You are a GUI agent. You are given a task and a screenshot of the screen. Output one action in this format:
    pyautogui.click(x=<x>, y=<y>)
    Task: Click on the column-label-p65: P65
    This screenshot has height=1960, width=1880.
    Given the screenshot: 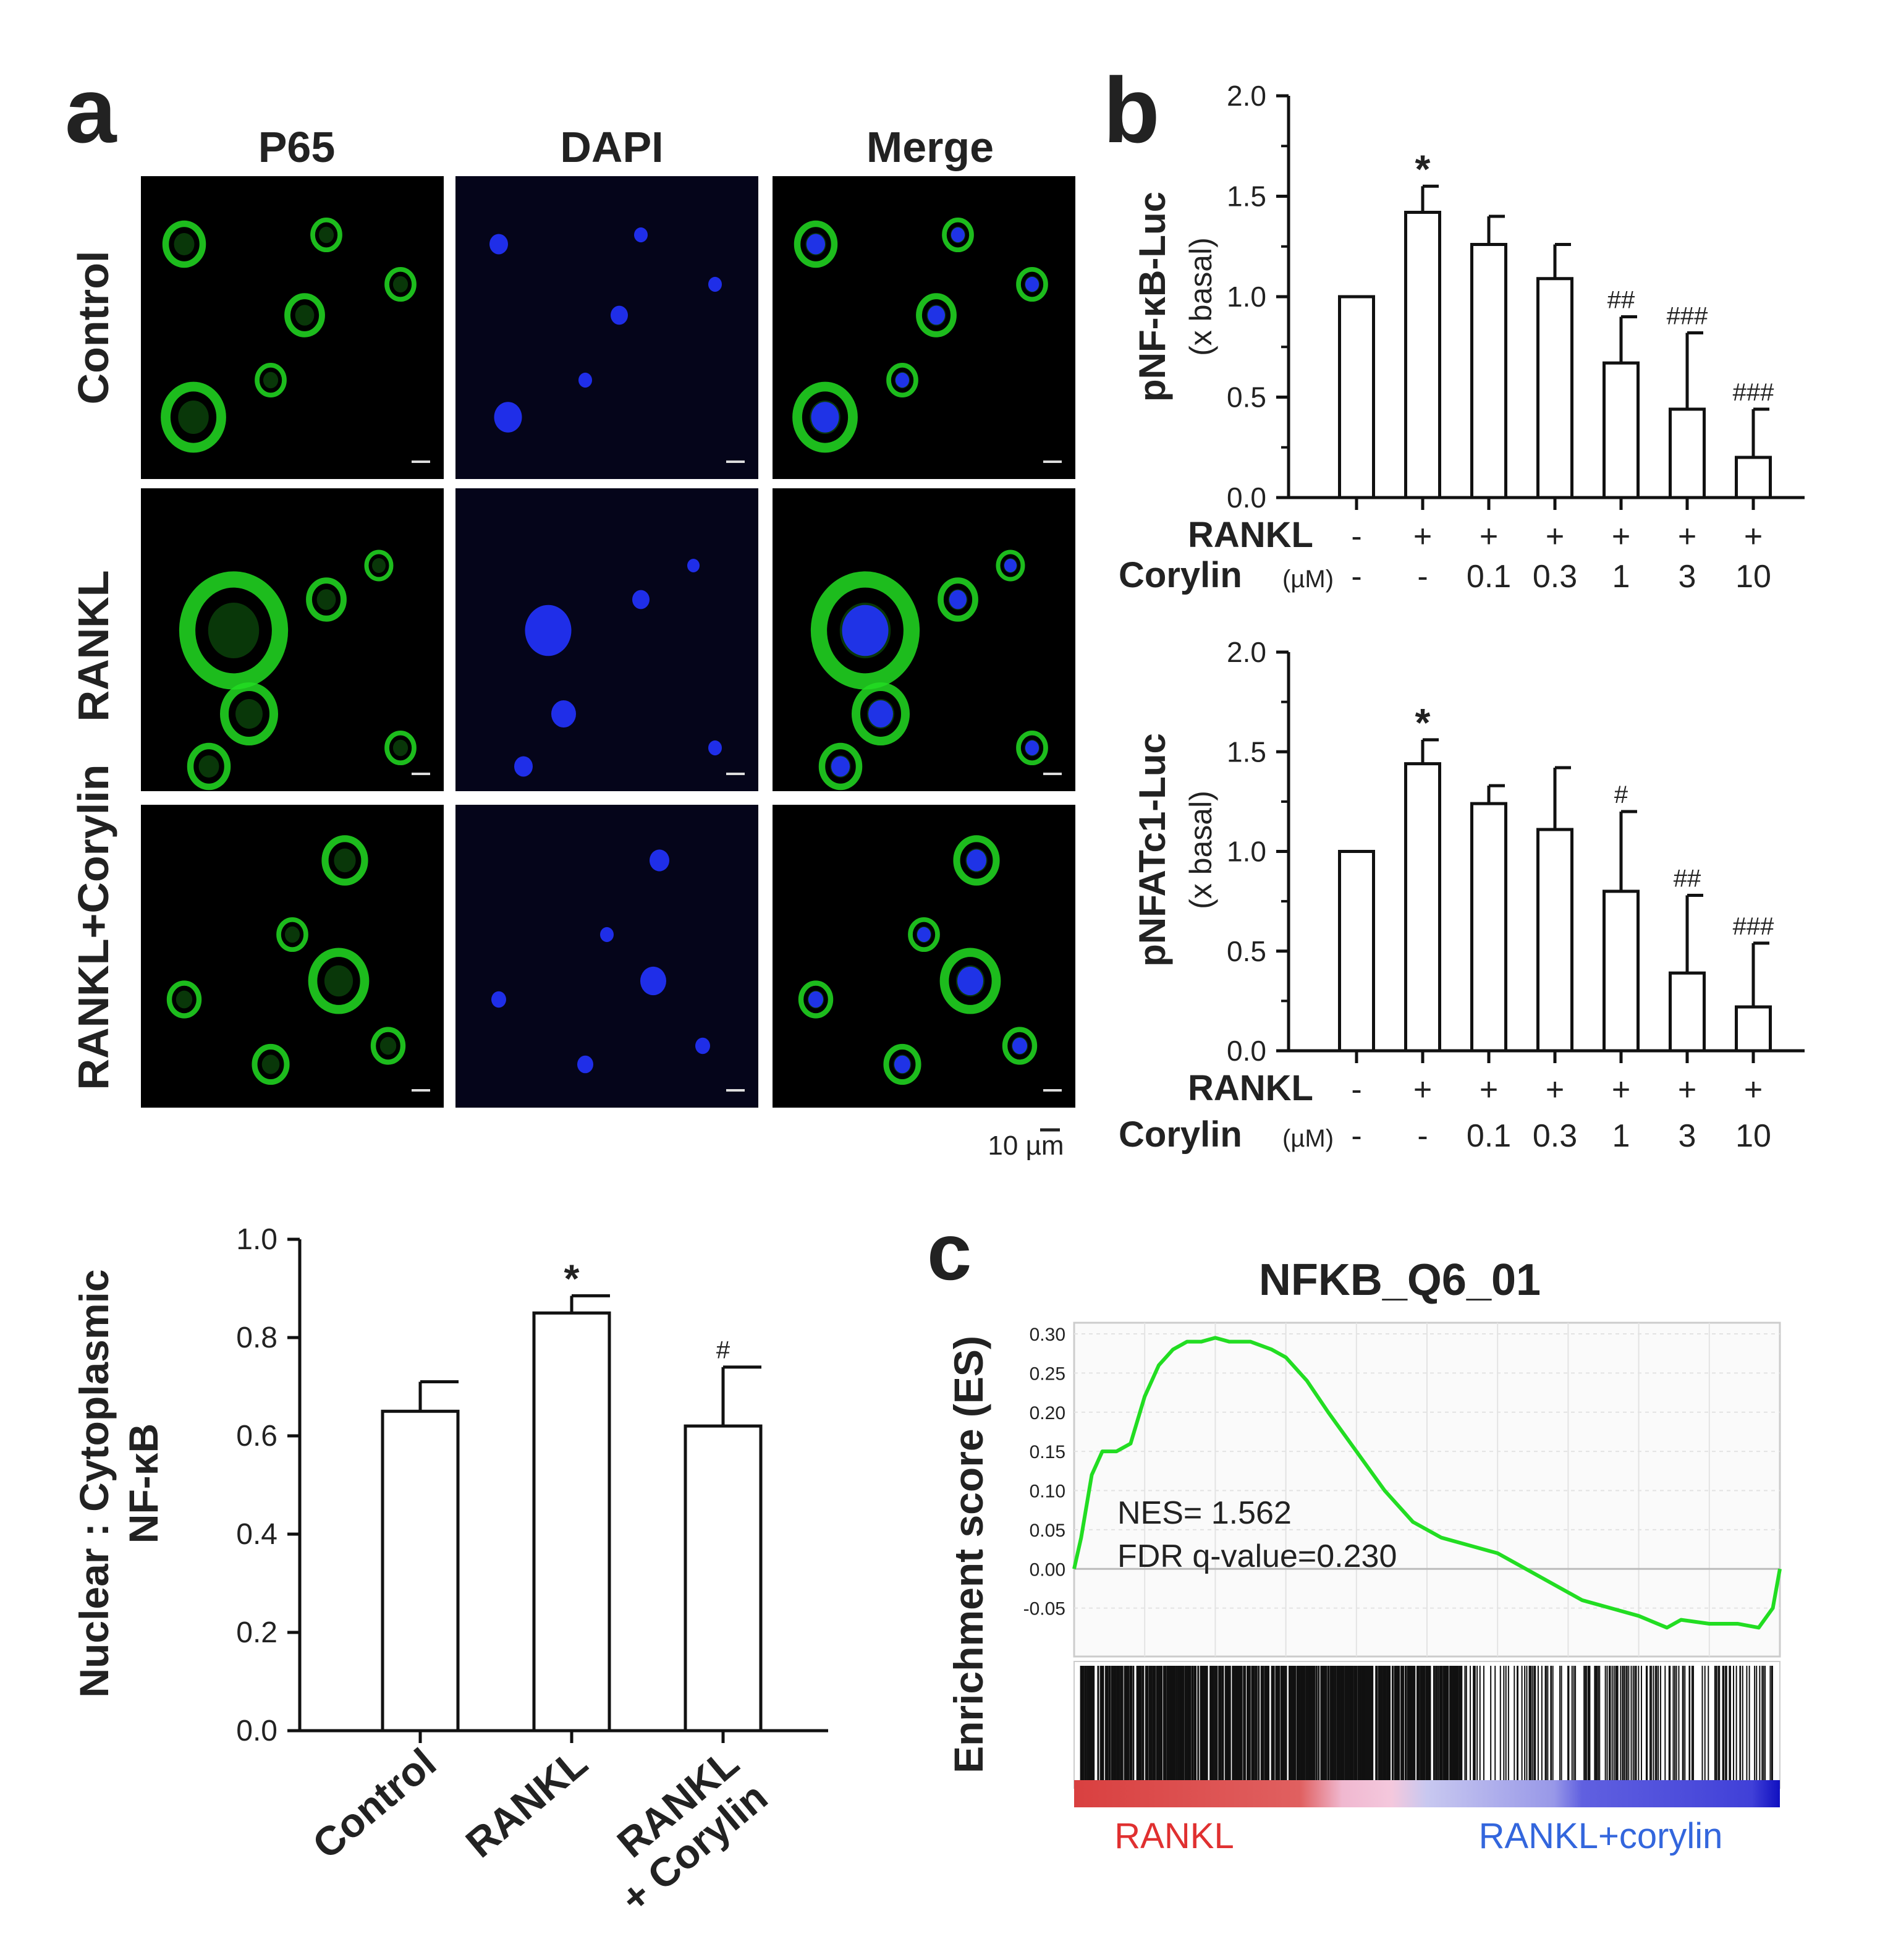 What is the action you would take?
    pyautogui.click(x=297, y=147)
    